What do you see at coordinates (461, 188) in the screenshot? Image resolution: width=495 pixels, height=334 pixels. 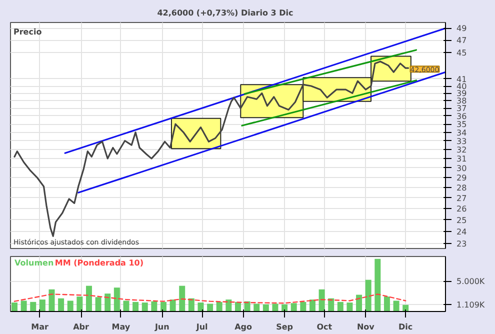 I see `y-tick-label: 28` at bounding box center [461, 188].